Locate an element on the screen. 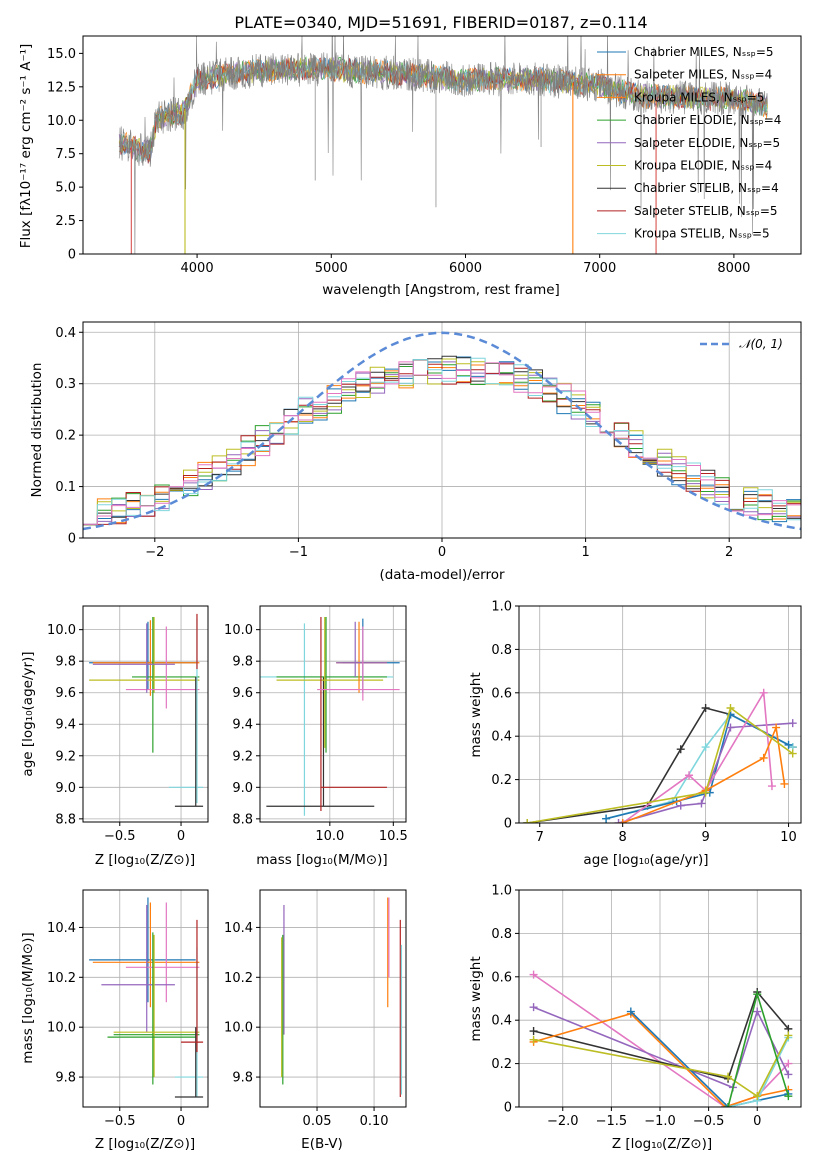 The width and height of the screenshot is (819, 1170). massE-ticks: 0.05 0.10 9.8 10.0 10.2 10.4 is located at coordinates (306, 1025).